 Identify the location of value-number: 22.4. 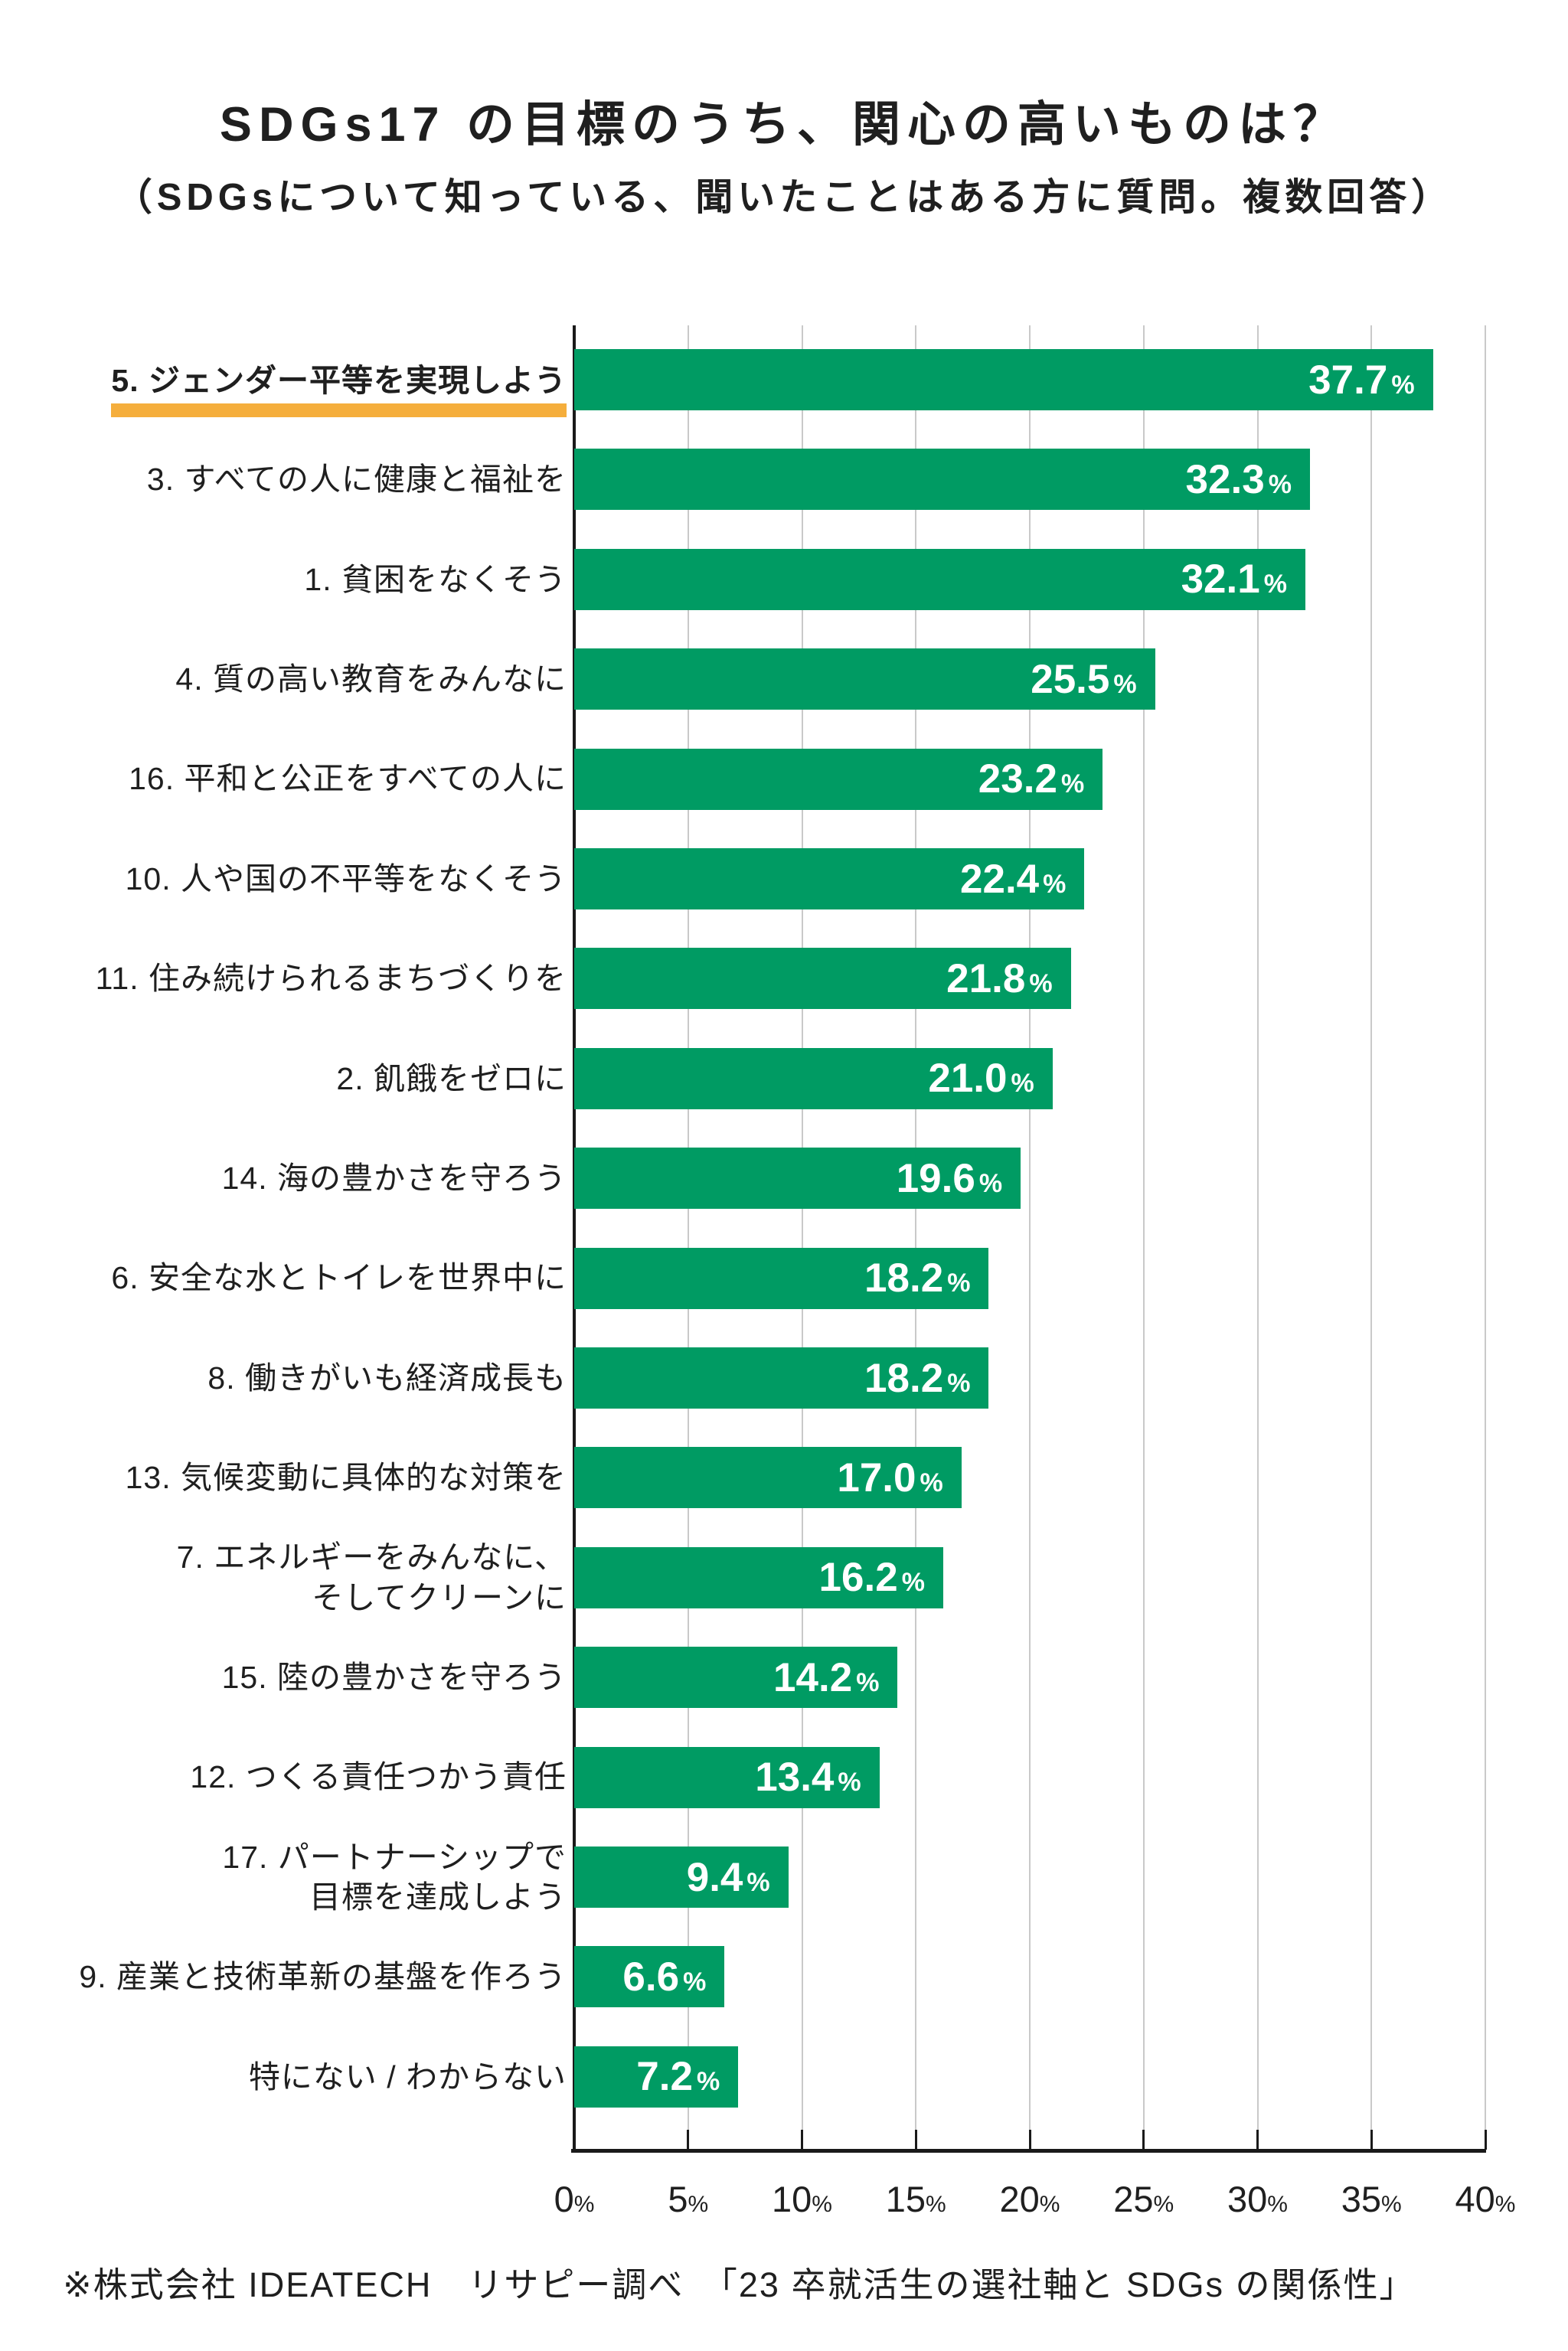
(1000, 879).